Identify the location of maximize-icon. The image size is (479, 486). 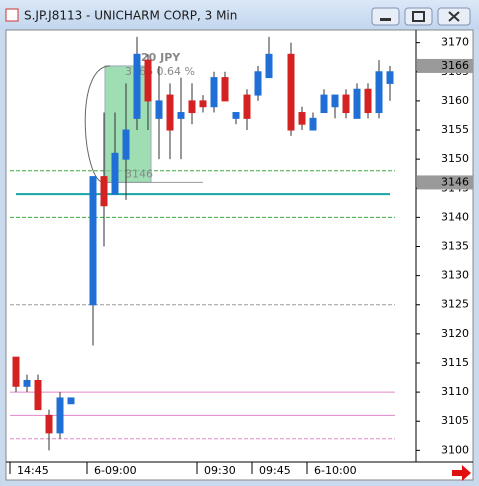
(418, 16).